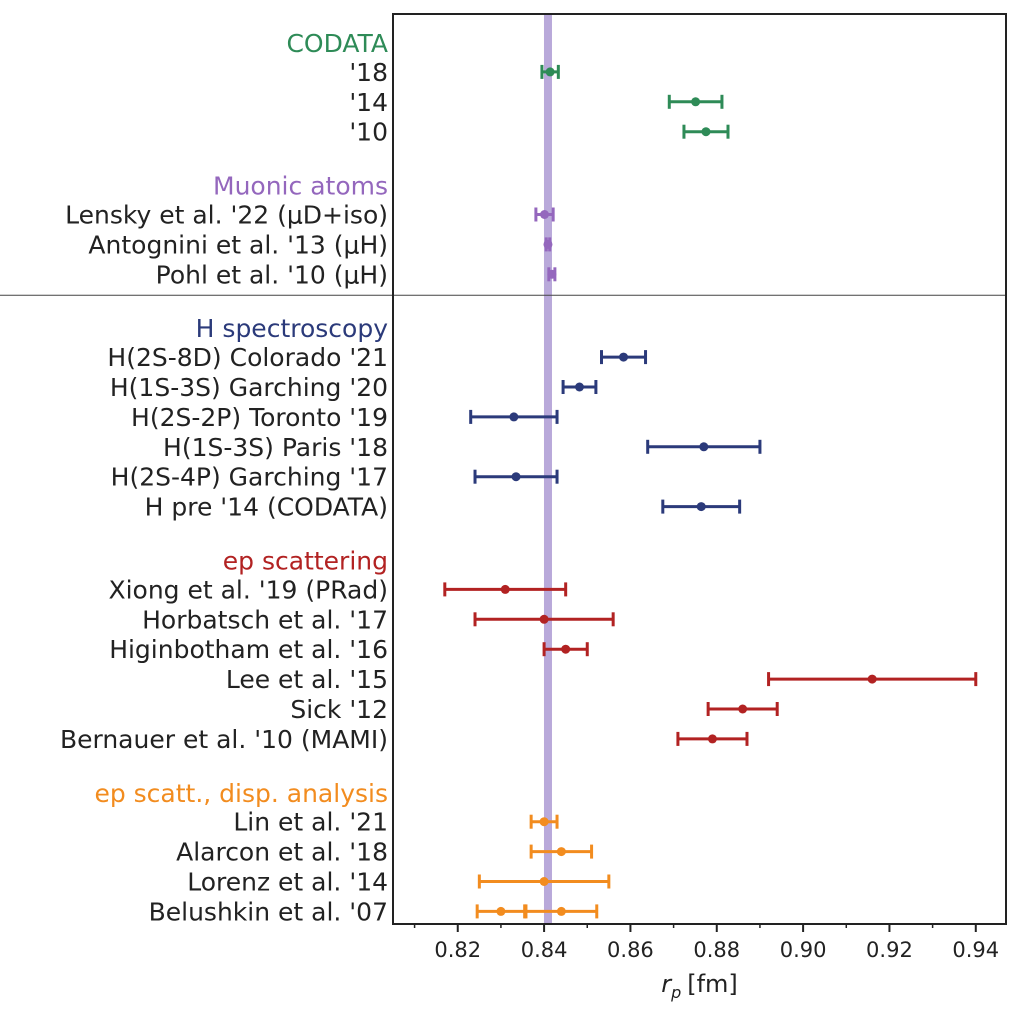 The height and width of the screenshot is (1013, 1024). What do you see at coordinates (310, 822) in the screenshot?
I see `row-label-4-0: Lin et al. '21` at bounding box center [310, 822].